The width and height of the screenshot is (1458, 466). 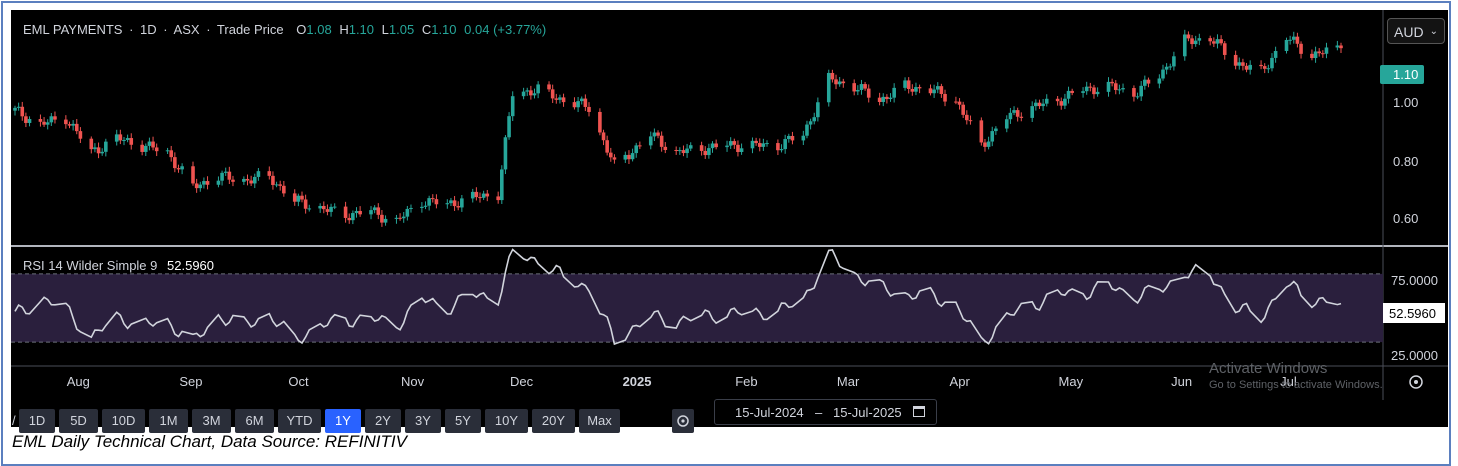 I want to click on range-button-5y: 5Y, so click(x=463, y=421).